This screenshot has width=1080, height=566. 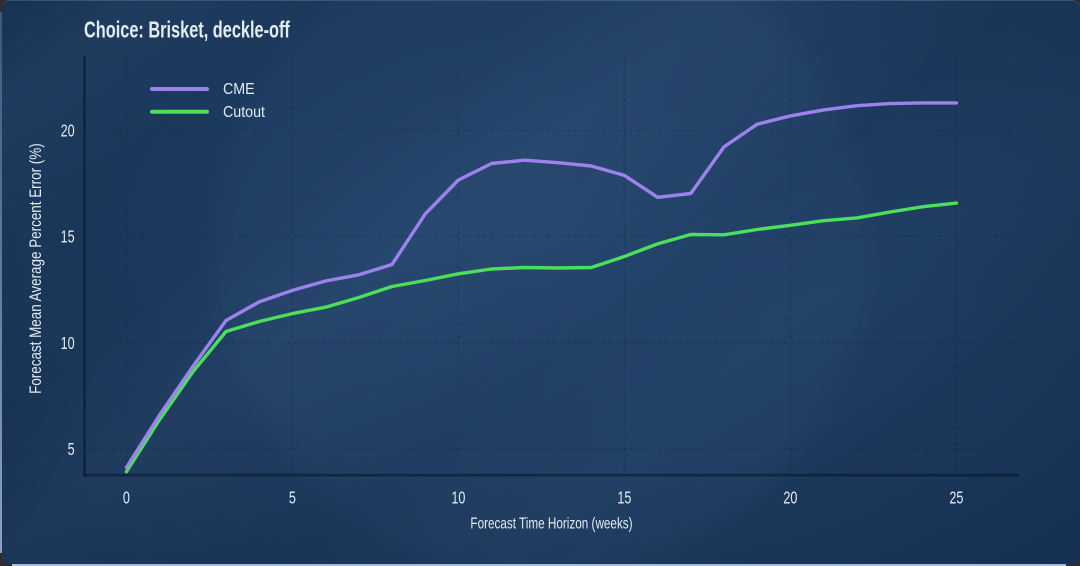 What do you see at coordinates (126, 499) in the screenshot?
I see `svg-text: 0` at bounding box center [126, 499].